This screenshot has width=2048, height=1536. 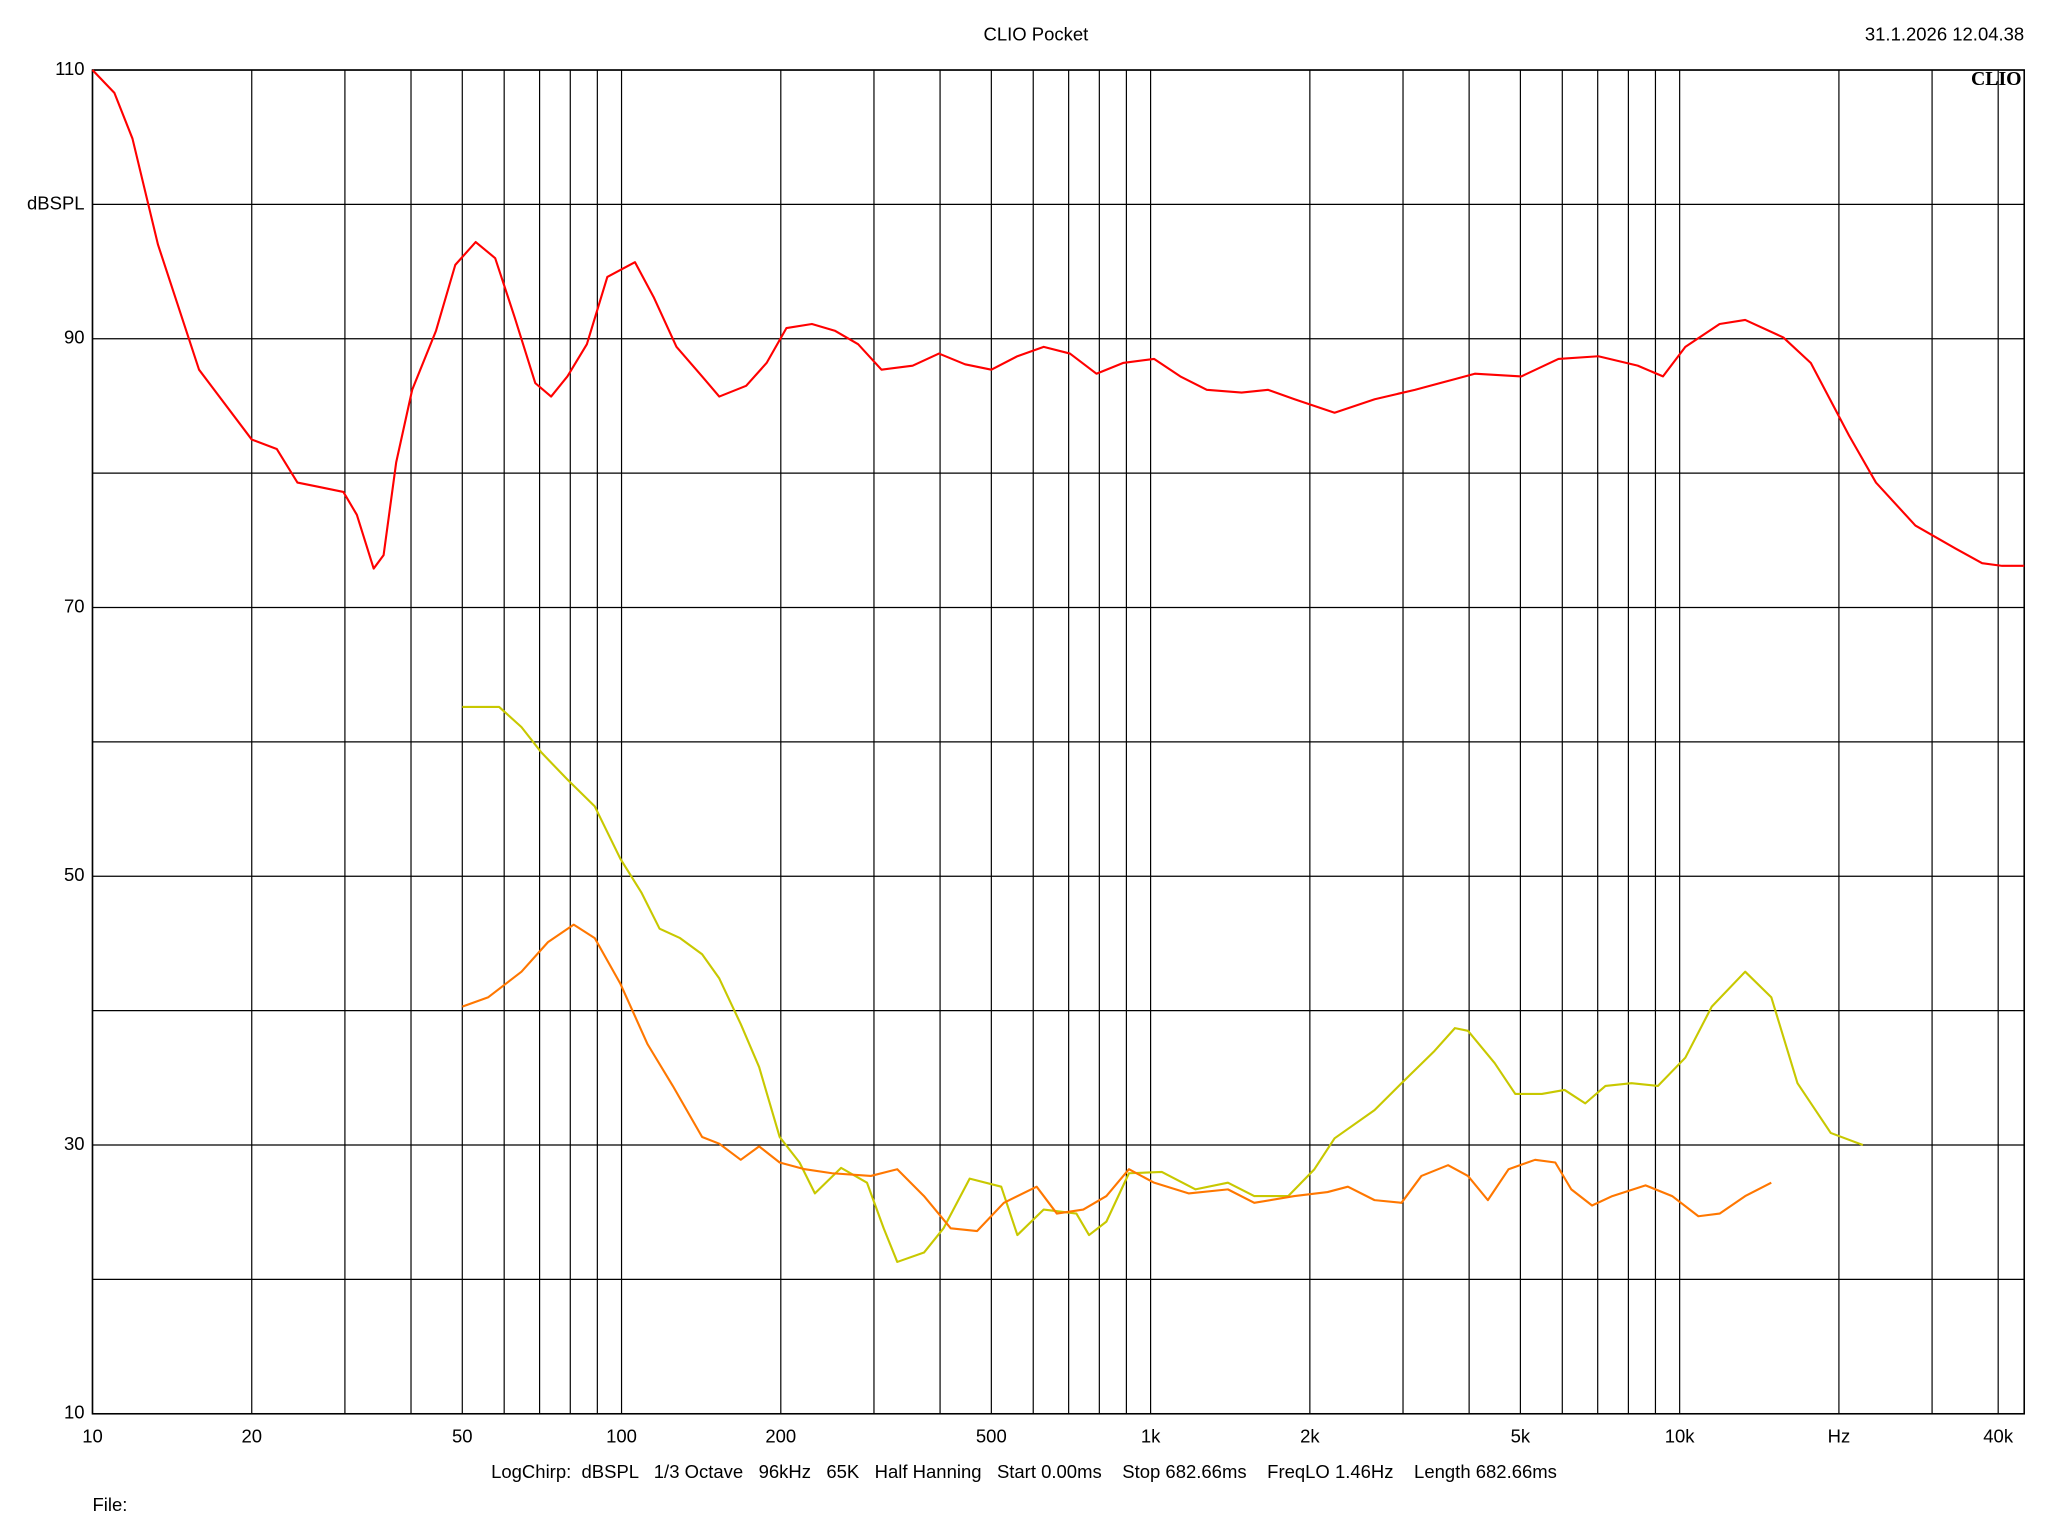 What do you see at coordinates (621, 1435) in the screenshot?
I see `x-tick-label: 100` at bounding box center [621, 1435].